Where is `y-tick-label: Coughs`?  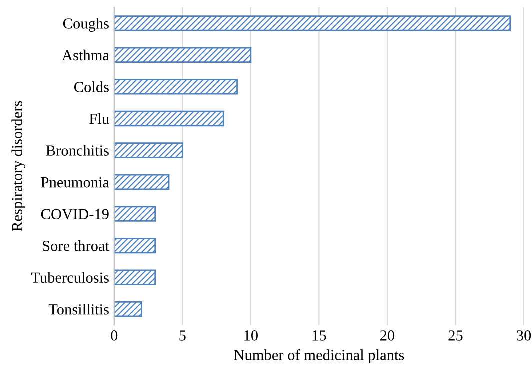
y-tick-label: Coughs is located at coordinates (86, 25).